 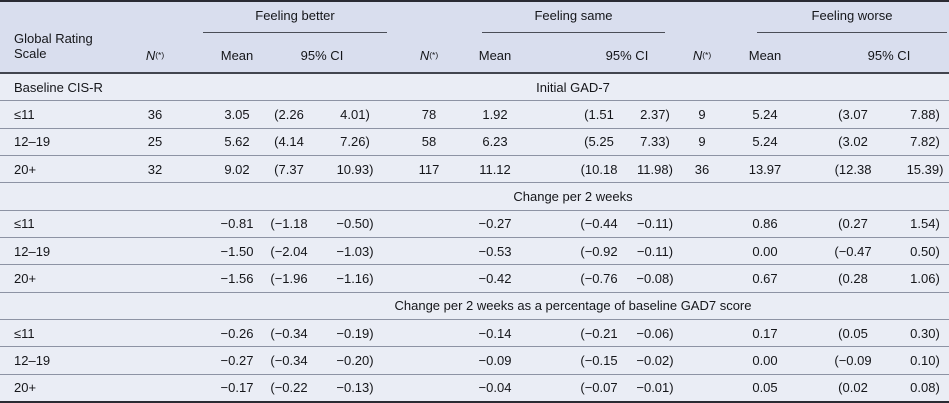 What do you see at coordinates (289, 169) in the screenshot?
I see `data-cell: (7.37` at bounding box center [289, 169].